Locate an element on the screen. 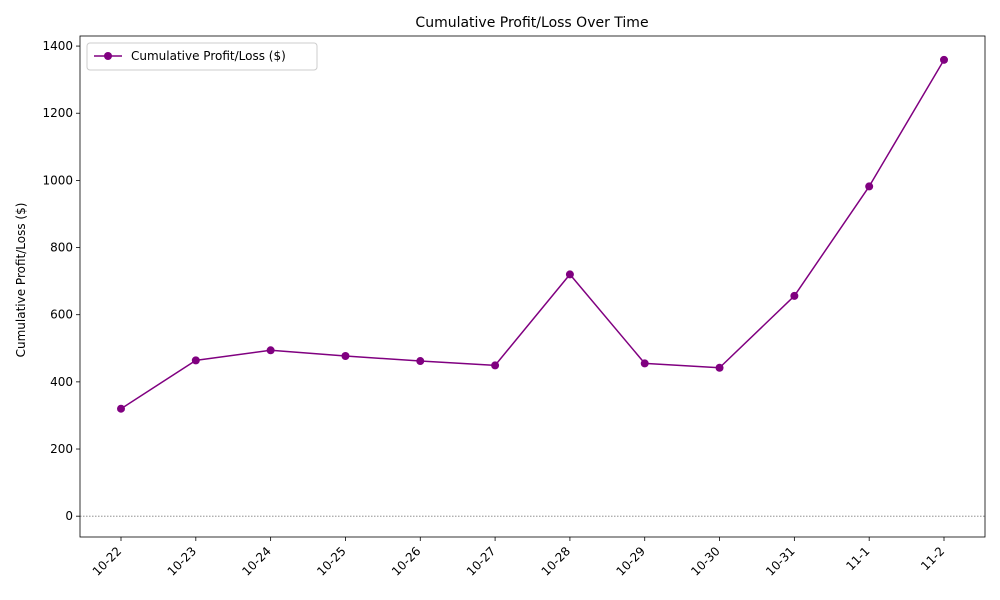  x-tick-label-10-27: 10-27 is located at coordinates (481, 561).